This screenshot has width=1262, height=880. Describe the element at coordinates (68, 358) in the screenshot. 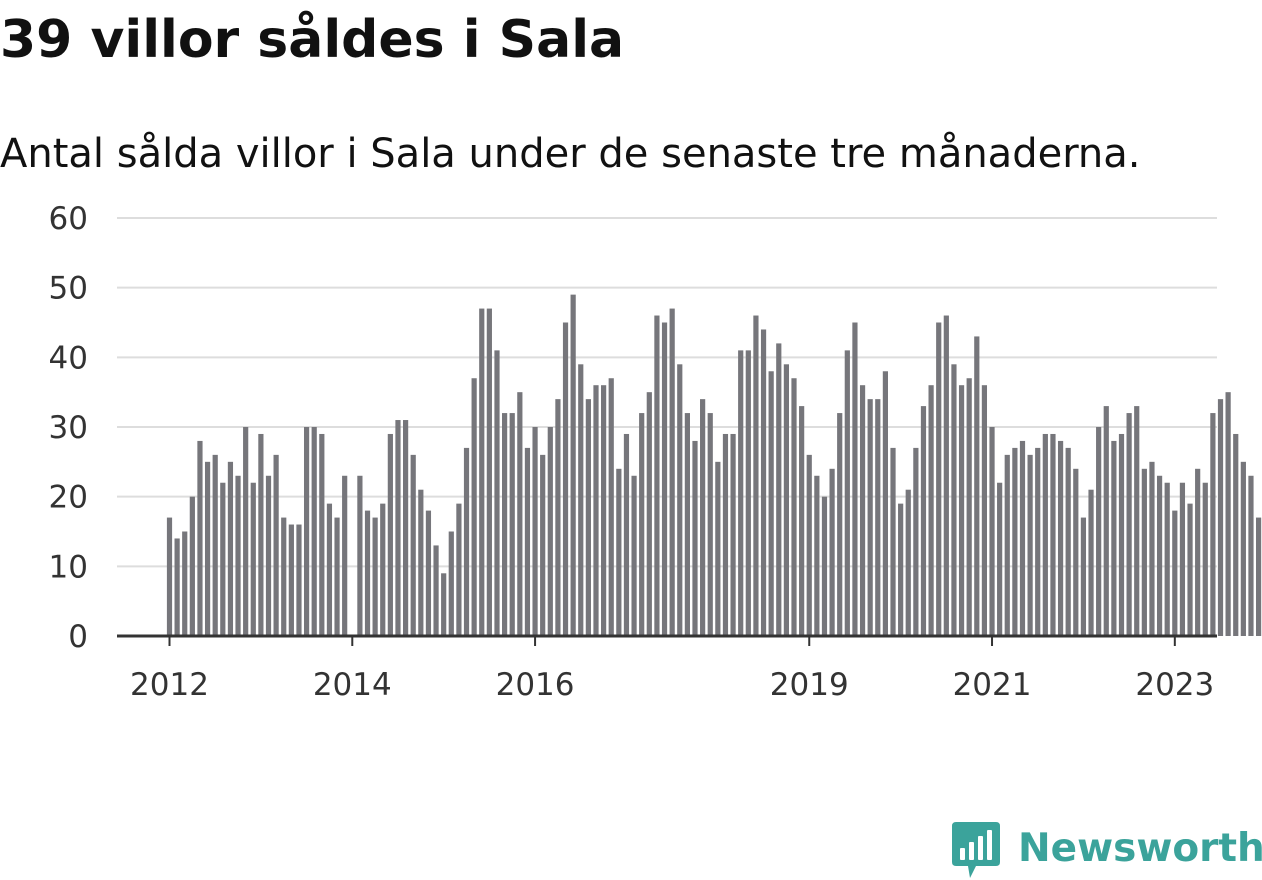

I see `y-tick-label: 40` at that location.